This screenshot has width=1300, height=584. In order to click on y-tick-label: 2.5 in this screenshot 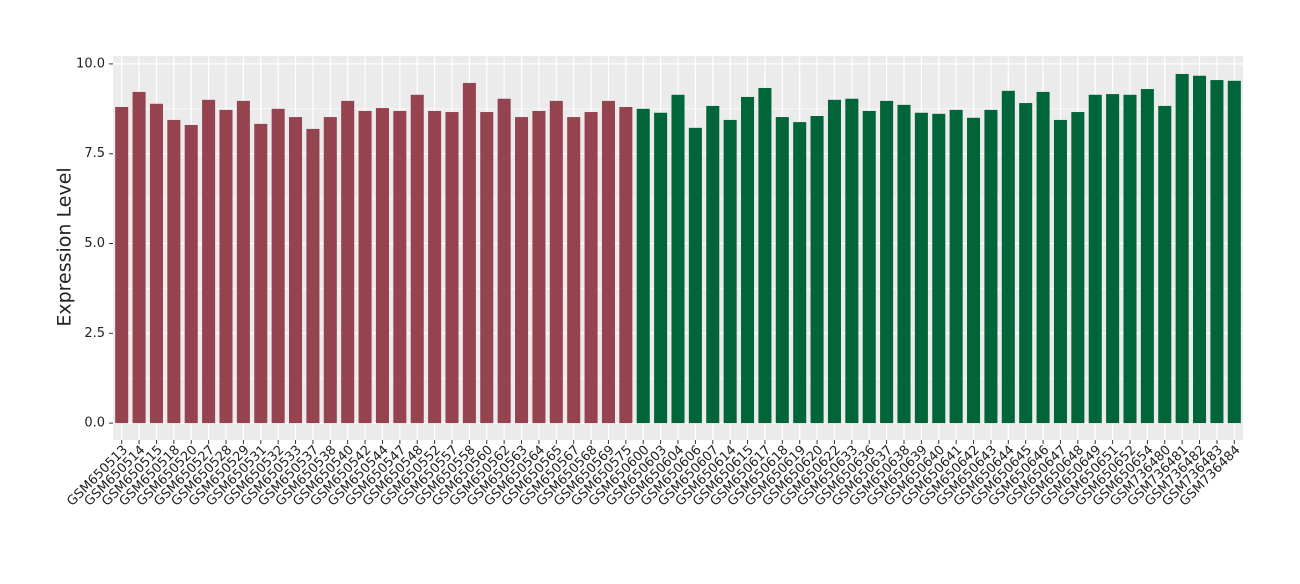, I will do `click(94, 333)`.